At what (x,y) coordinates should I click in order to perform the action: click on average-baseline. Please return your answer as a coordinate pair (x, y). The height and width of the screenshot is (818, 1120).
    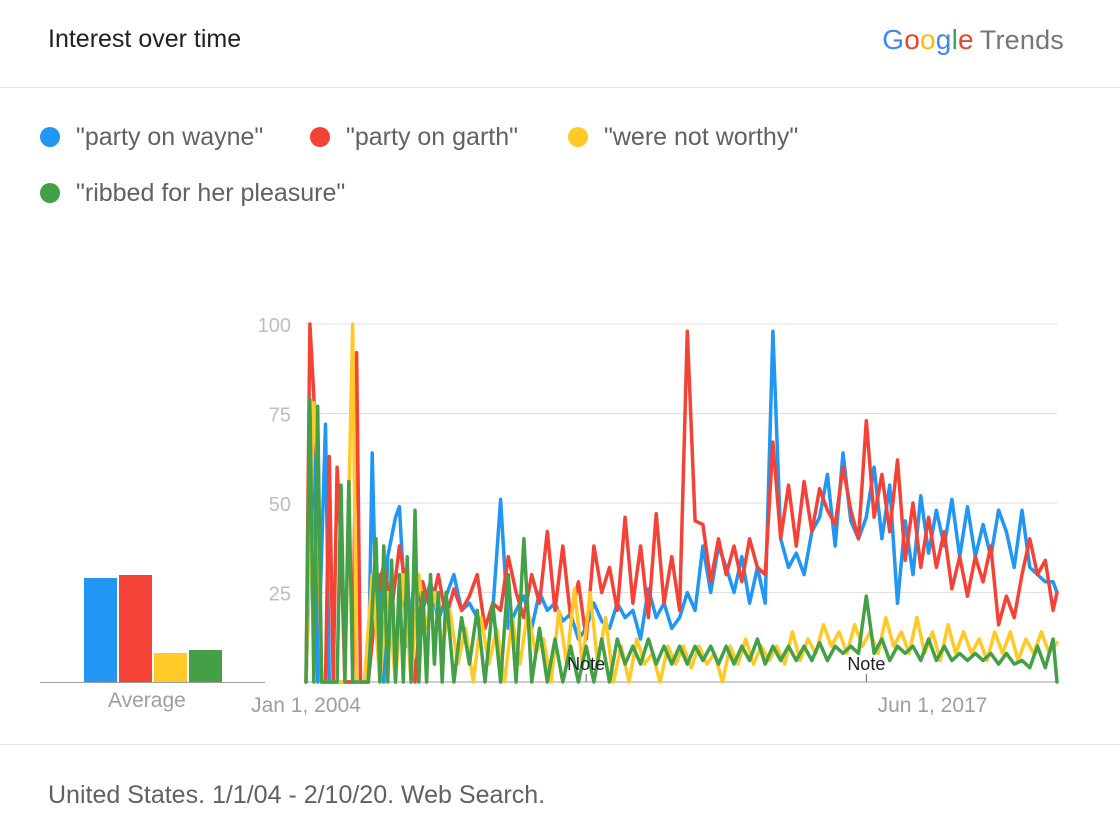
    Looking at the image, I should click on (152, 682).